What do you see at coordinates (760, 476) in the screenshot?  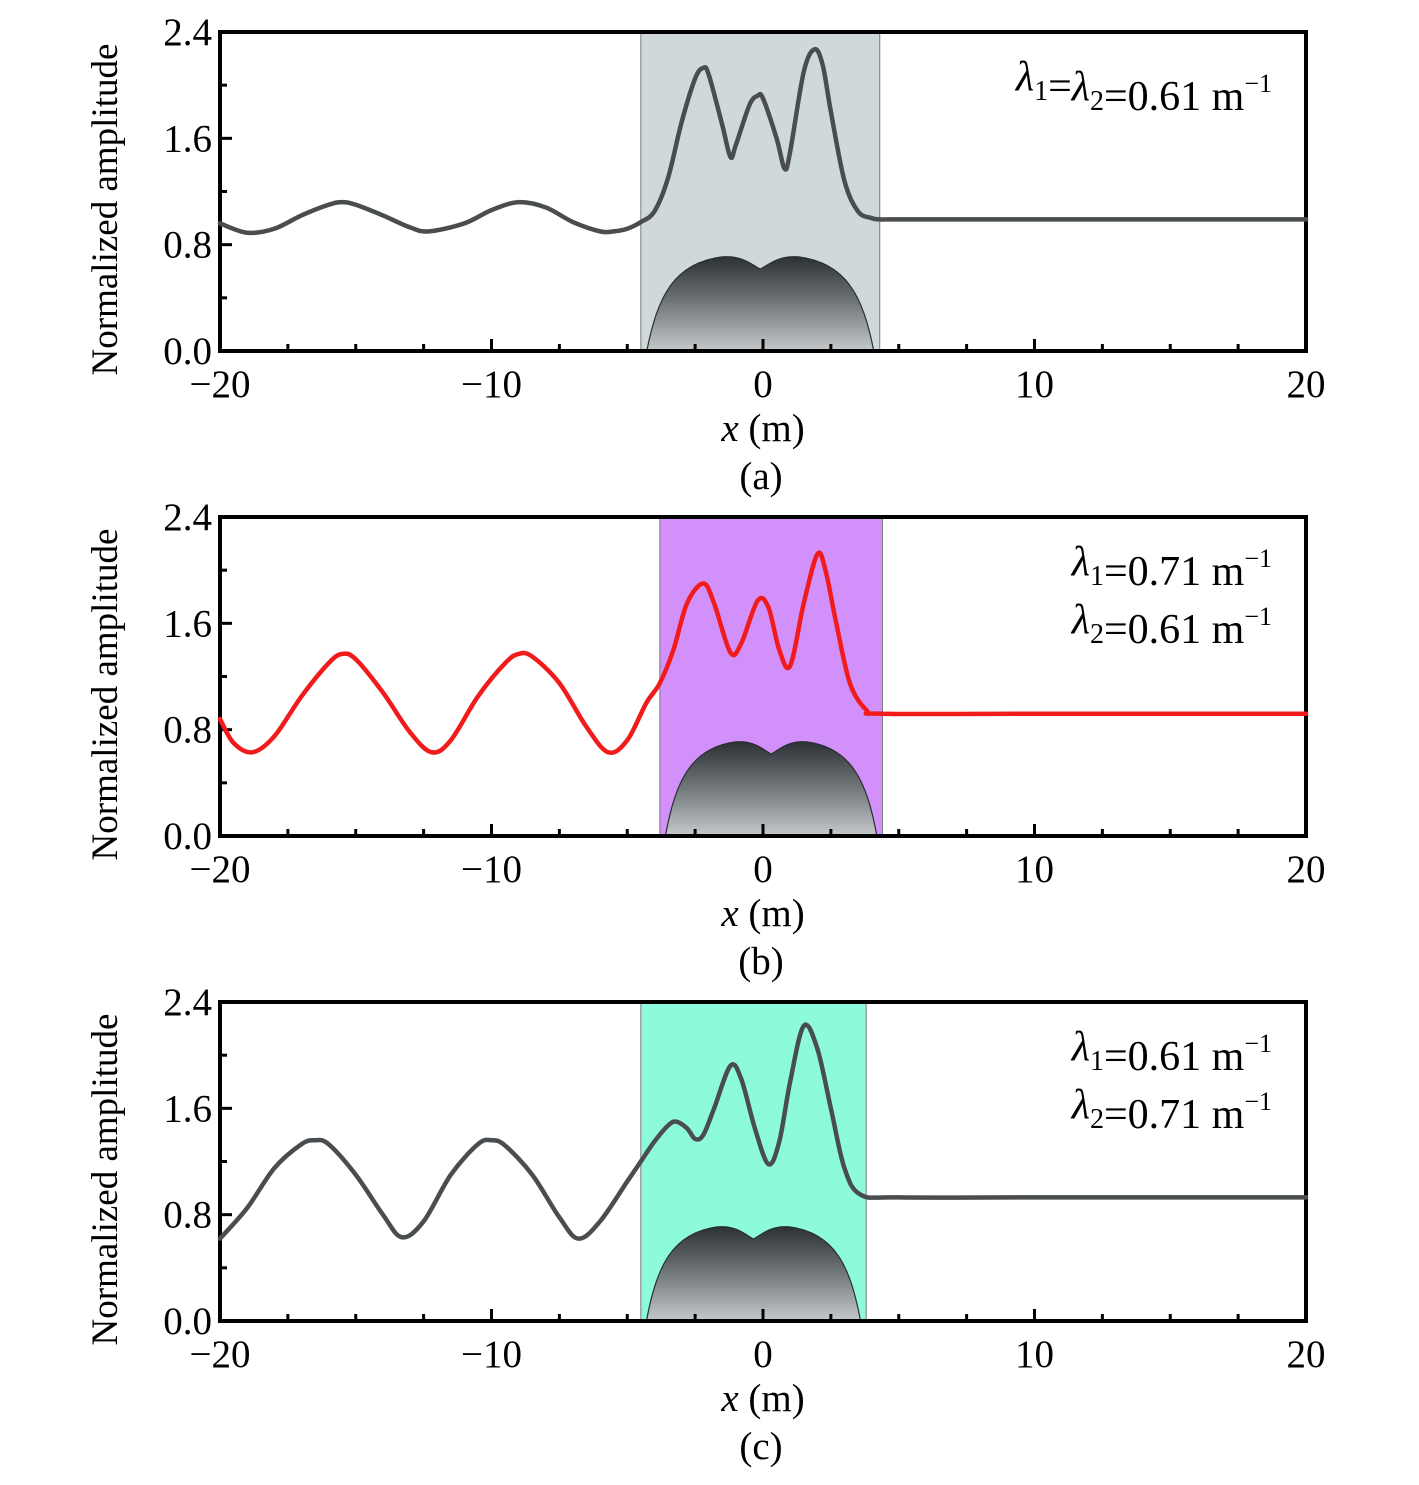 I see `panel-caption: (a)` at bounding box center [760, 476].